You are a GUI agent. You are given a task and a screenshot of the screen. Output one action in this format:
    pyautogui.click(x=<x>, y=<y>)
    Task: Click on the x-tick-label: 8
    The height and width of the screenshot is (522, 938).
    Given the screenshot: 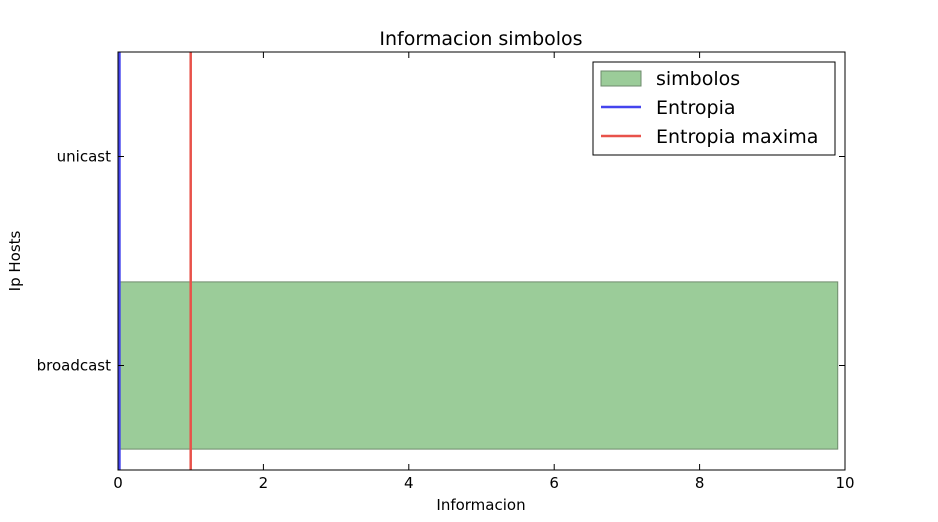 What is the action you would take?
    pyautogui.click(x=700, y=483)
    